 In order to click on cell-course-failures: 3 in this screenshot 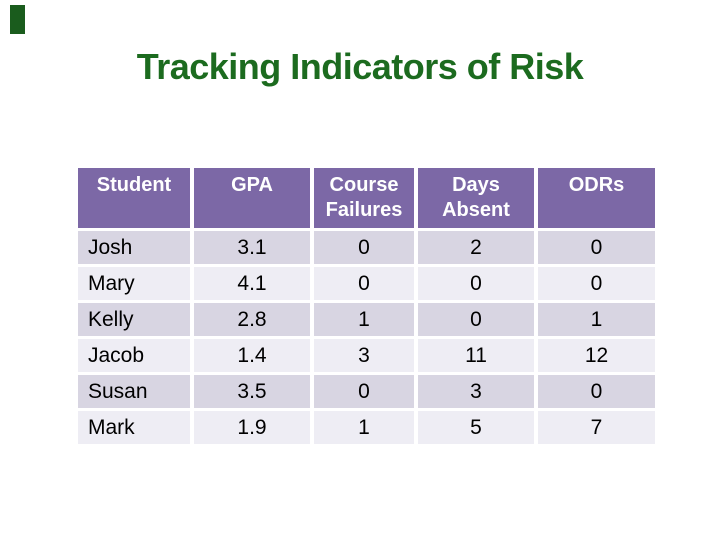, I will do `click(364, 355)`.